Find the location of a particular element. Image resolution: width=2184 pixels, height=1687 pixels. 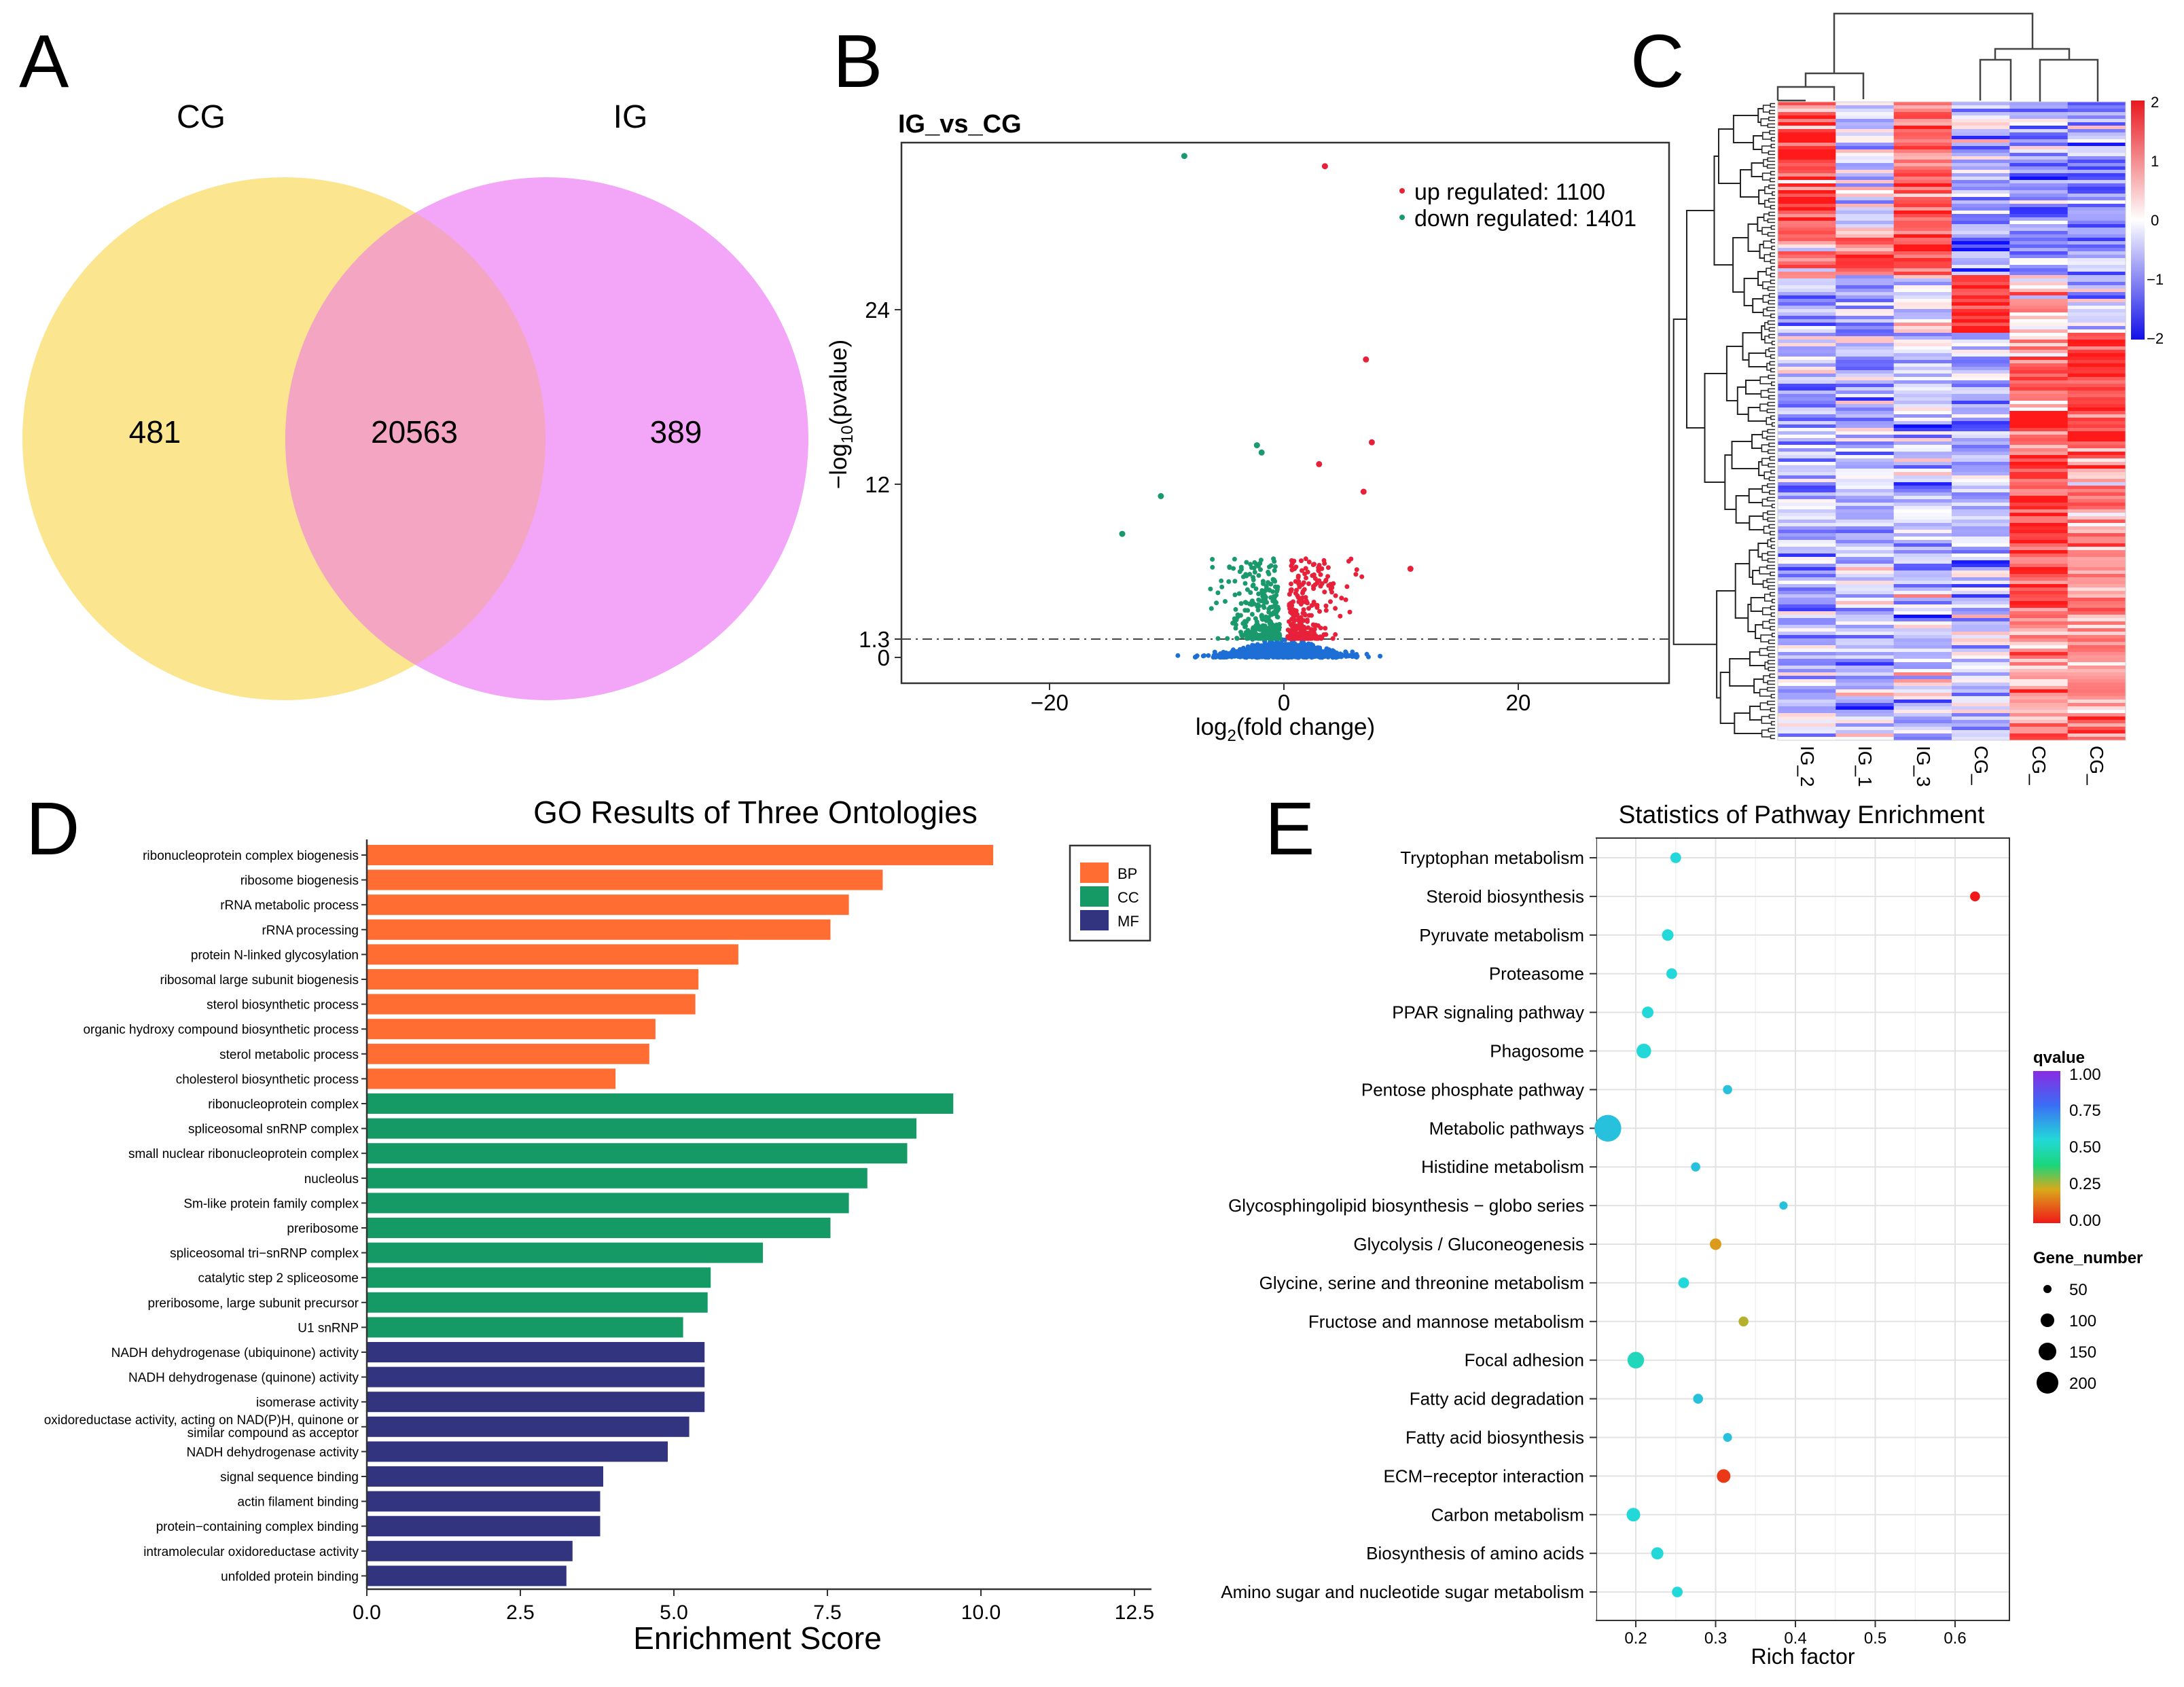

go-category-label: sterol biosynthetic process is located at coordinates (283, 1006).